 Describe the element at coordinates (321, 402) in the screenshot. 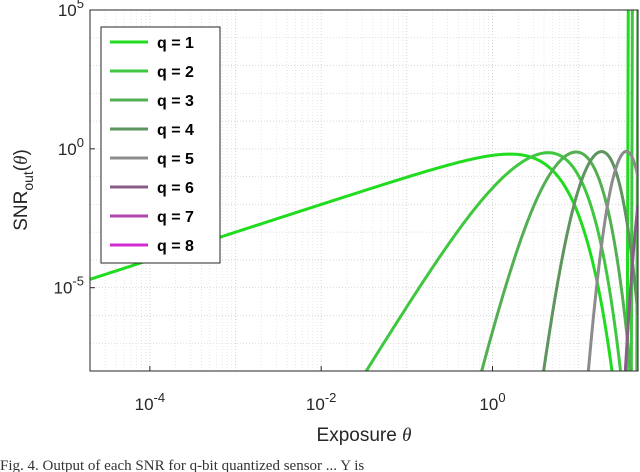

I see `x-tick-label: 10⁻²` at that location.